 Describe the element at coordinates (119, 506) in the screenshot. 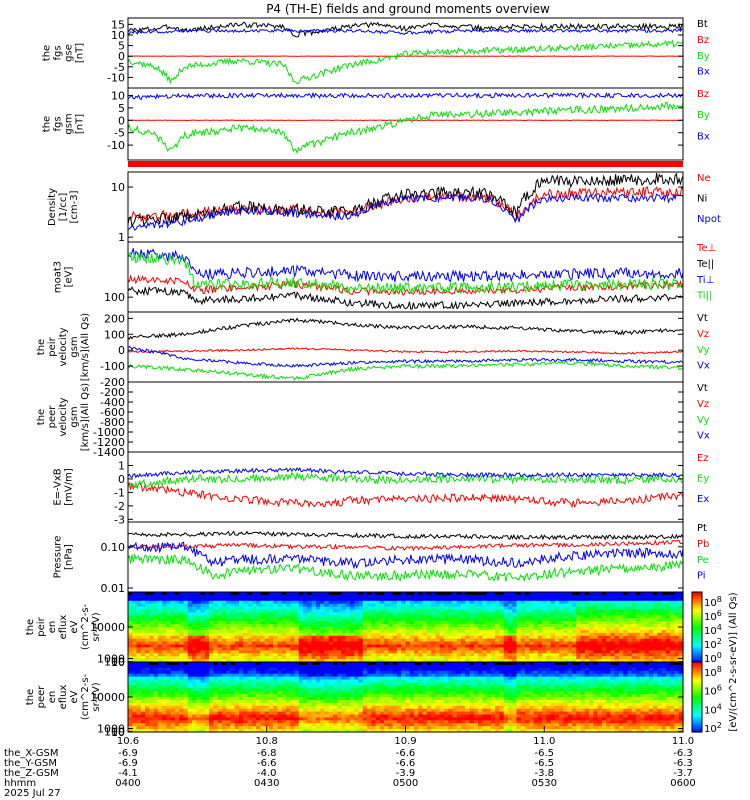

I see `y-tick-label: -2` at that location.